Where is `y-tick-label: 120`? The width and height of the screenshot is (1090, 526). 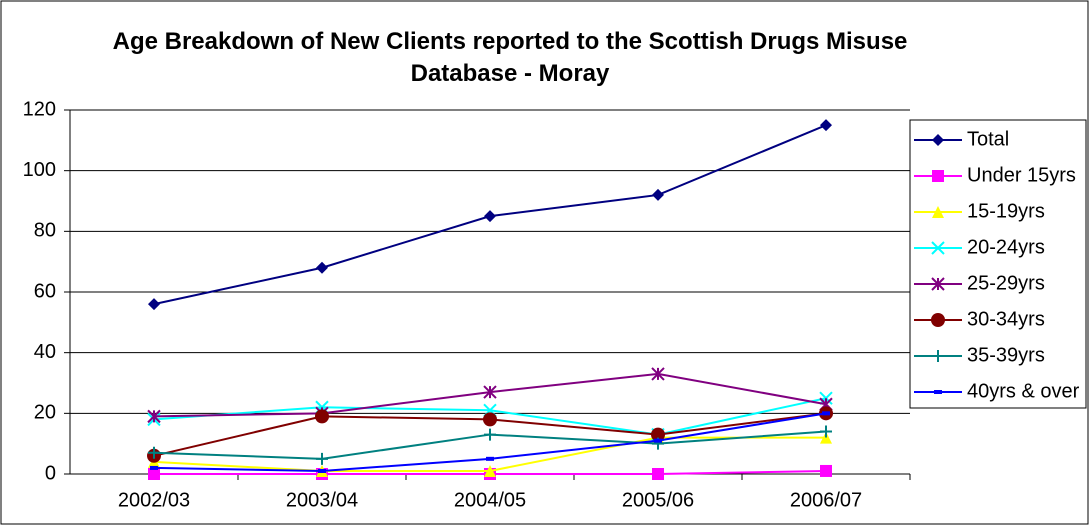 y-tick-label: 120 is located at coordinates (39, 109).